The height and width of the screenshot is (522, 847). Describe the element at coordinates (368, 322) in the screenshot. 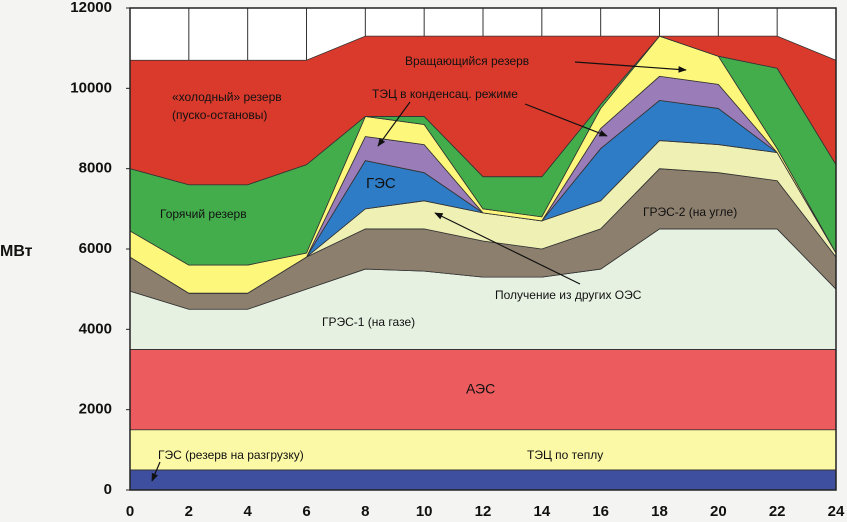

I see `annotation: ГРЭС-1 (на газе)` at that location.